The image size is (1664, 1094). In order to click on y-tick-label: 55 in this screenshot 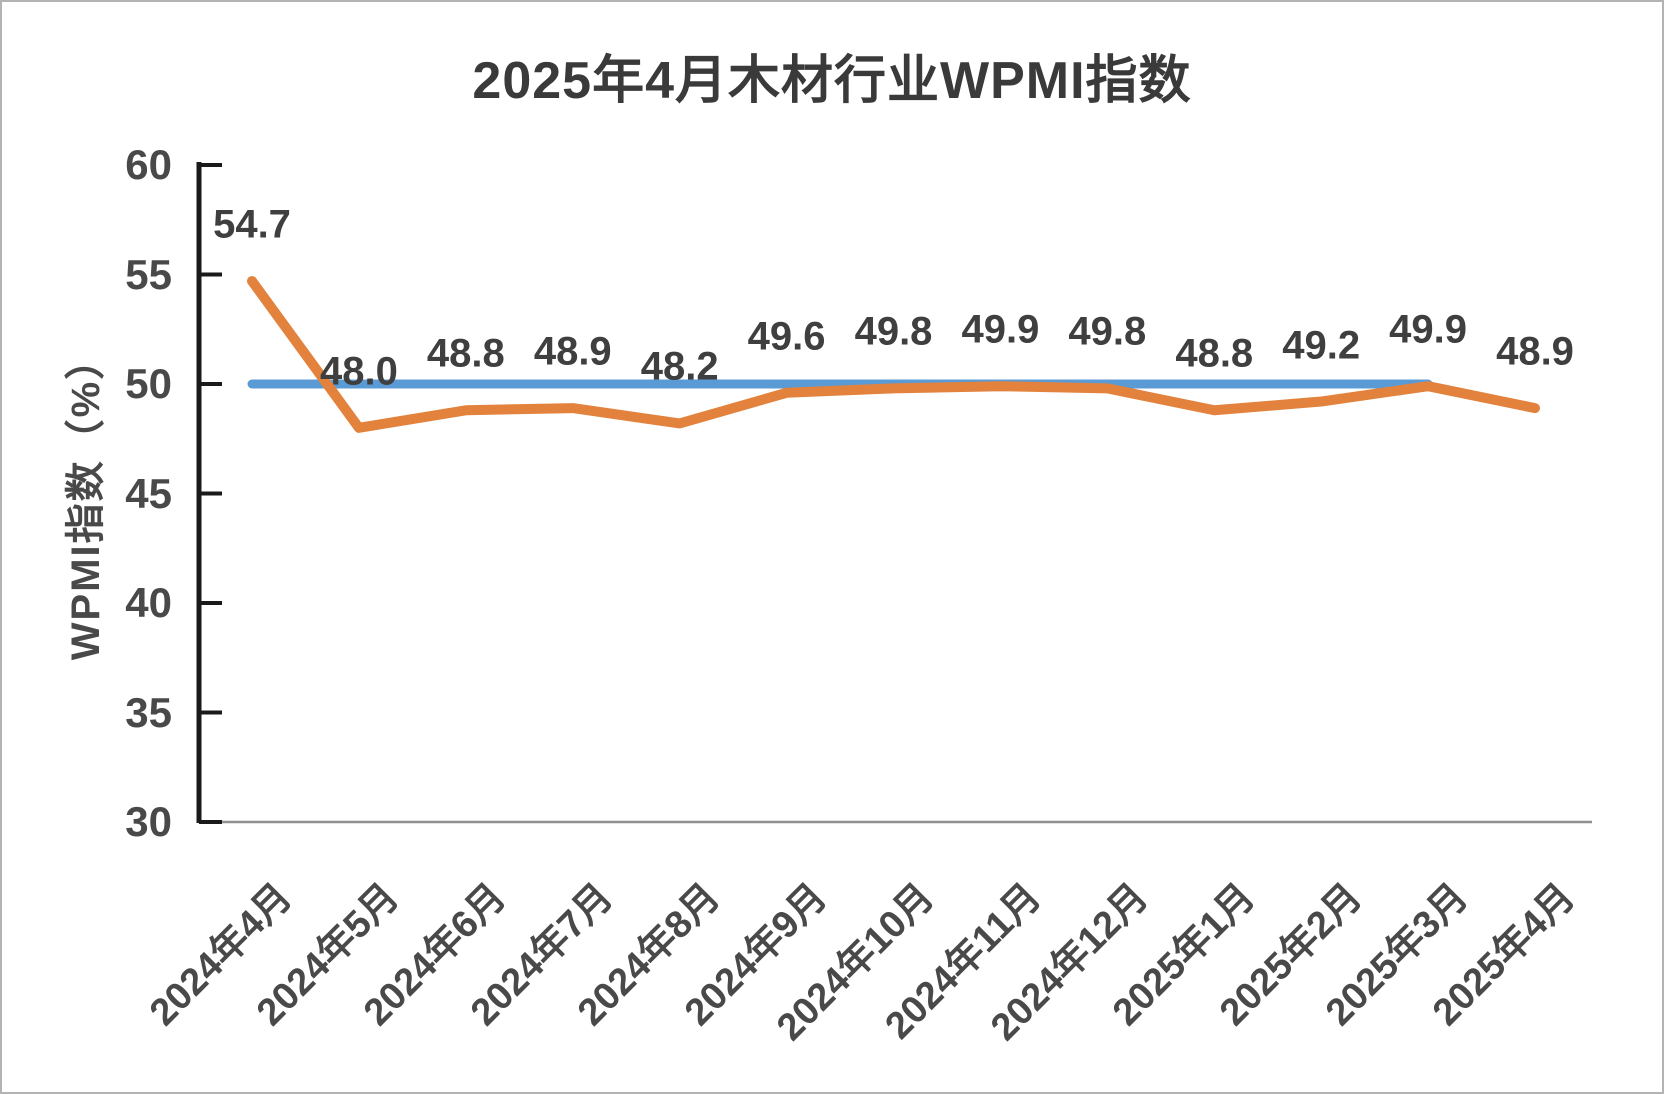, I will do `click(148, 274)`.